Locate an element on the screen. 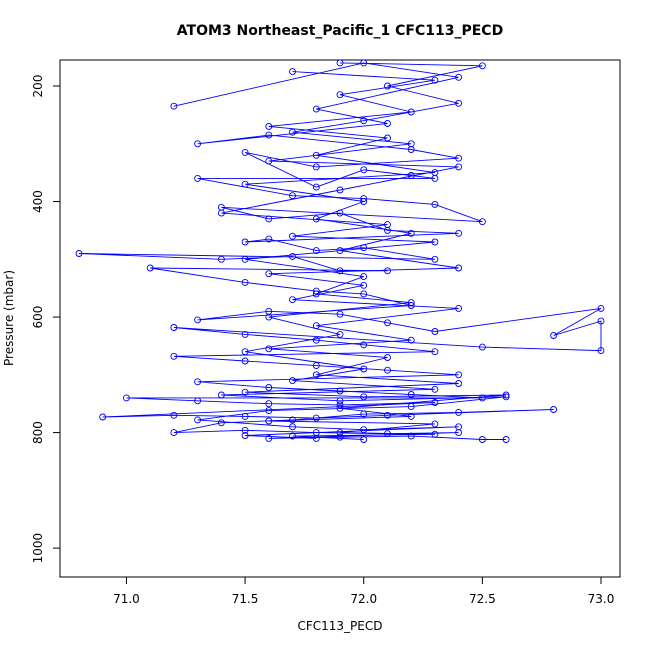  x-tick-label: 72.0 is located at coordinates (363, 599).